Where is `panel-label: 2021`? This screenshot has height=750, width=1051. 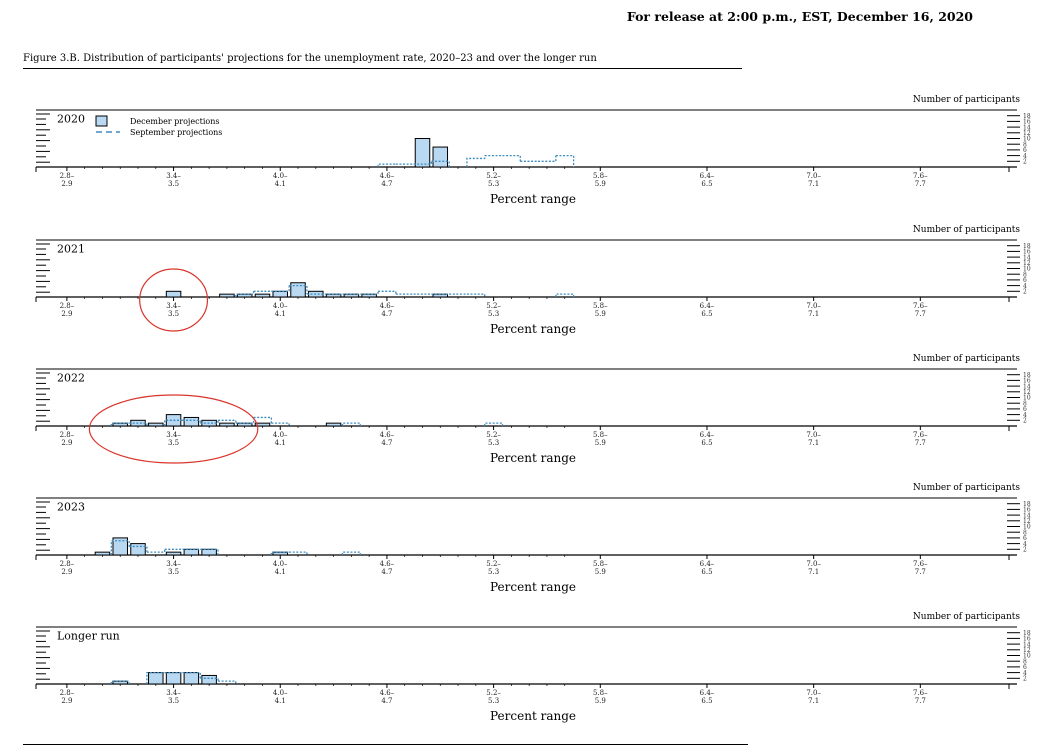 panel-label: 2021 is located at coordinates (71, 249).